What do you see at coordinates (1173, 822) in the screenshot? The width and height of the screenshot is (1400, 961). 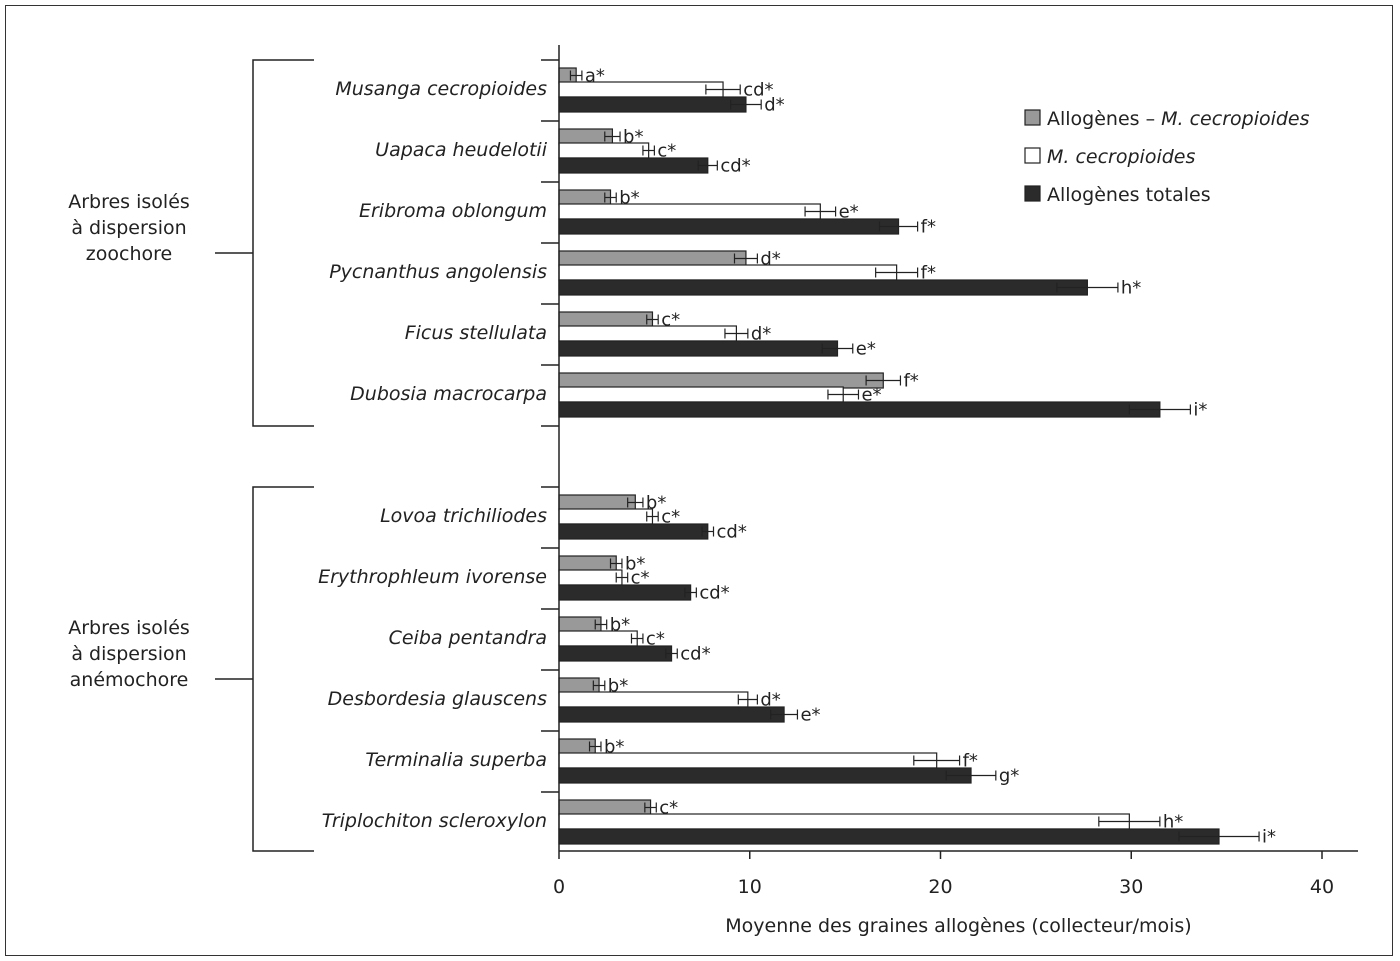 I see `significance-label-white-11: h*` at bounding box center [1173, 822].